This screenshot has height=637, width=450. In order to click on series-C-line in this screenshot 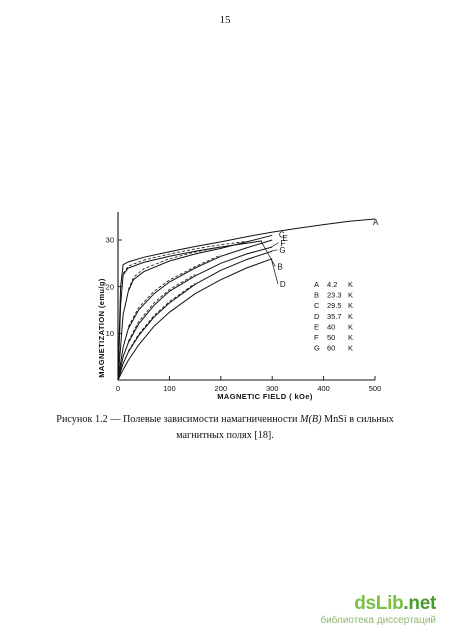, I will do `click(195, 307)`.